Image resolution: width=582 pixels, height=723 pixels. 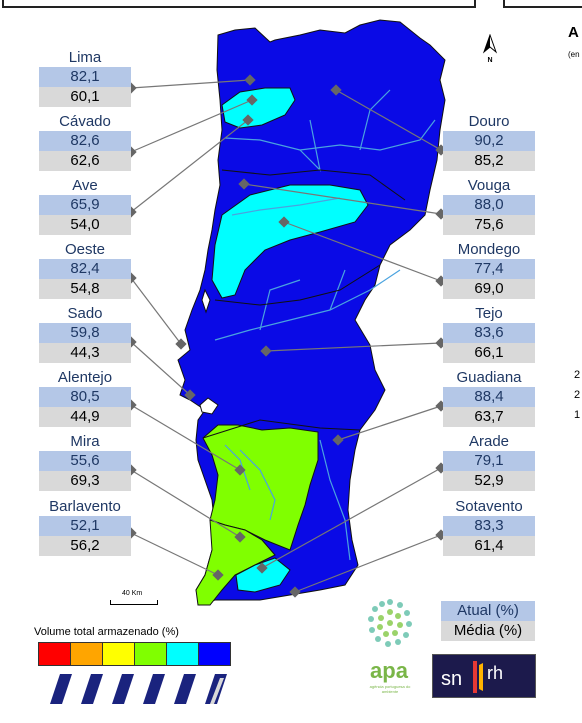 I want to click on top-frame-right, so click(x=542, y=4).